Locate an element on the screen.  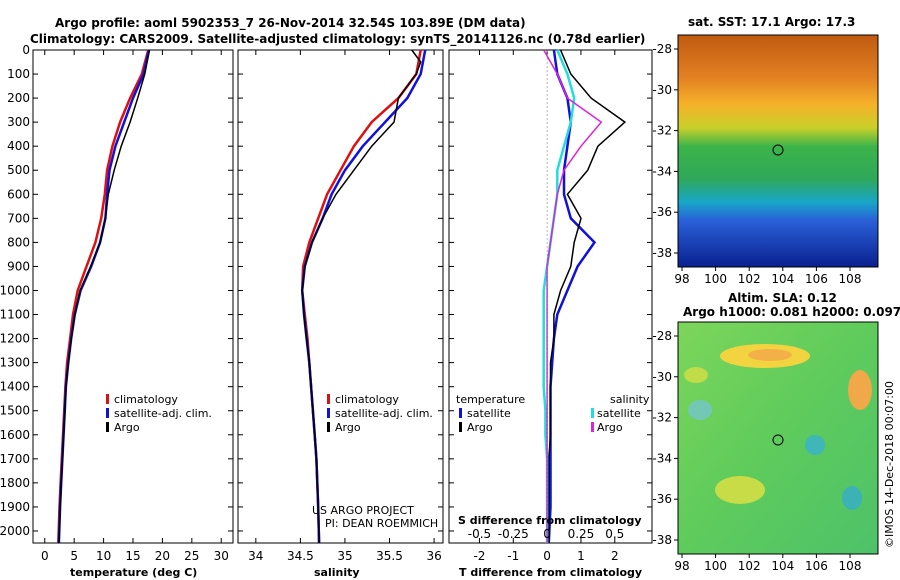
x-tick-label: 34 is located at coordinates (255, 556).